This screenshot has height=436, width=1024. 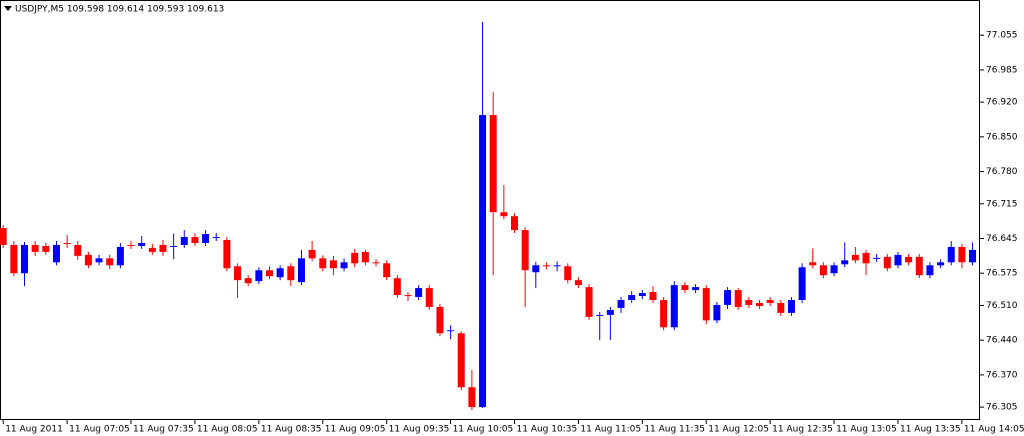 I want to click on x-tick-label: 11 Aug 14:05, so click(x=994, y=430).